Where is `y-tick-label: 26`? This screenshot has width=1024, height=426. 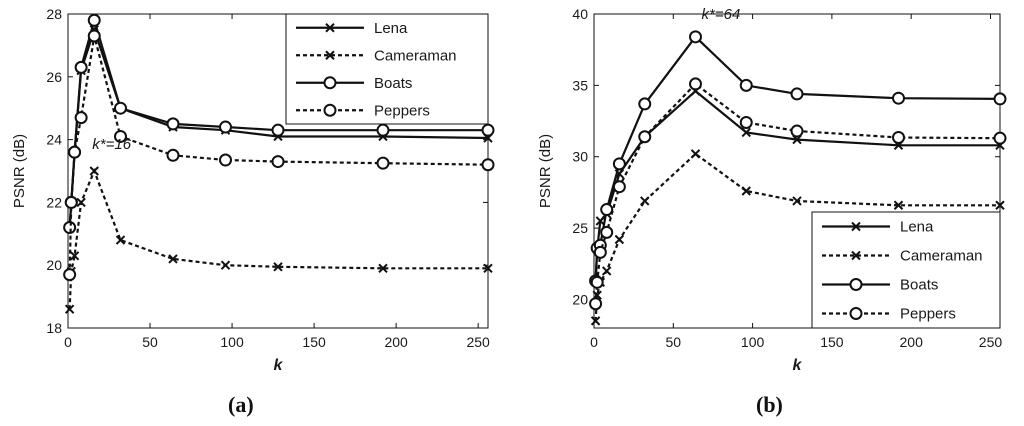
y-tick-label: 26 is located at coordinates (54, 77).